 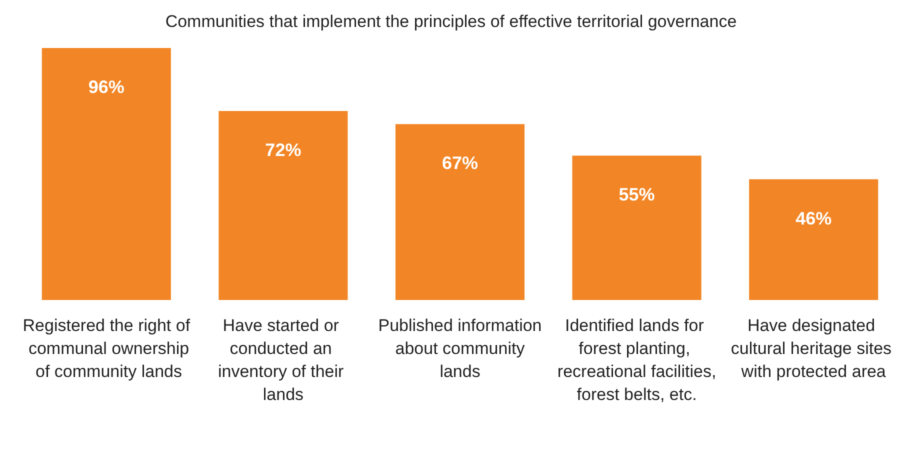 I want to click on x-tick-label: Have started or conducted an inventory of their lands, so click(x=283, y=360).